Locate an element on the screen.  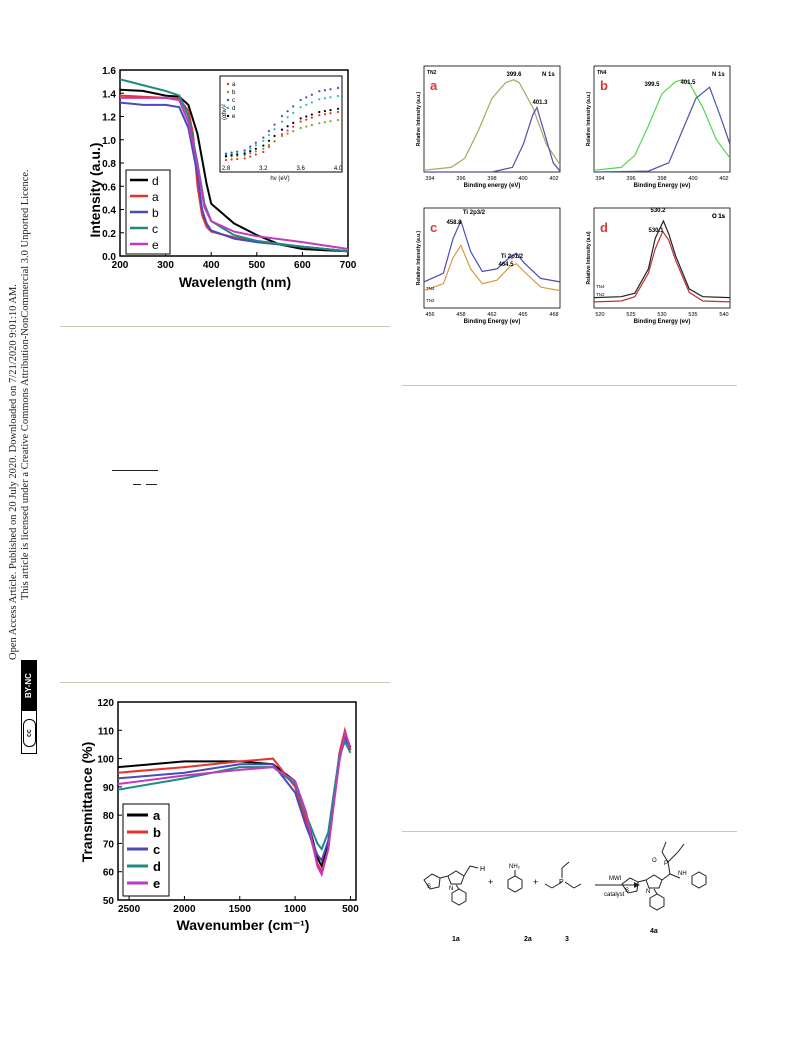
plus-sign: + is located at coordinates (535, 882).